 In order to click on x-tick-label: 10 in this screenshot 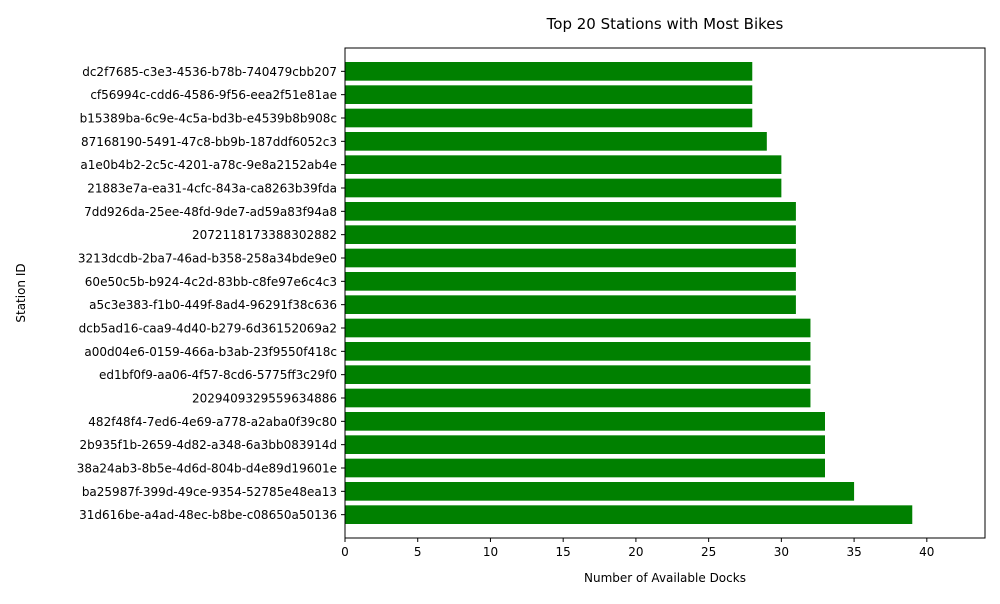, I will do `click(490, 552)`.